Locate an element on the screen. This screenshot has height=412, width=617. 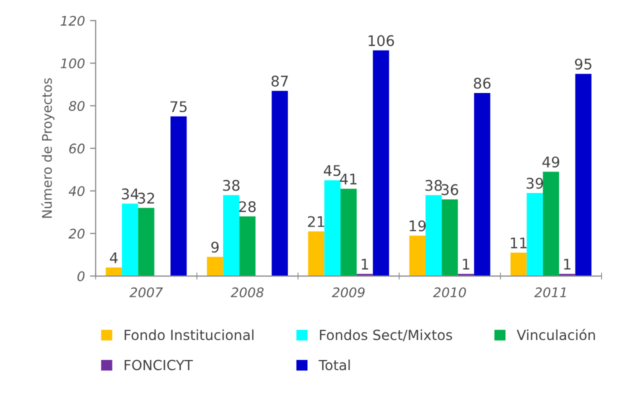
y-axis-title: Número de Proyectos is located at coordinates (47, 148).